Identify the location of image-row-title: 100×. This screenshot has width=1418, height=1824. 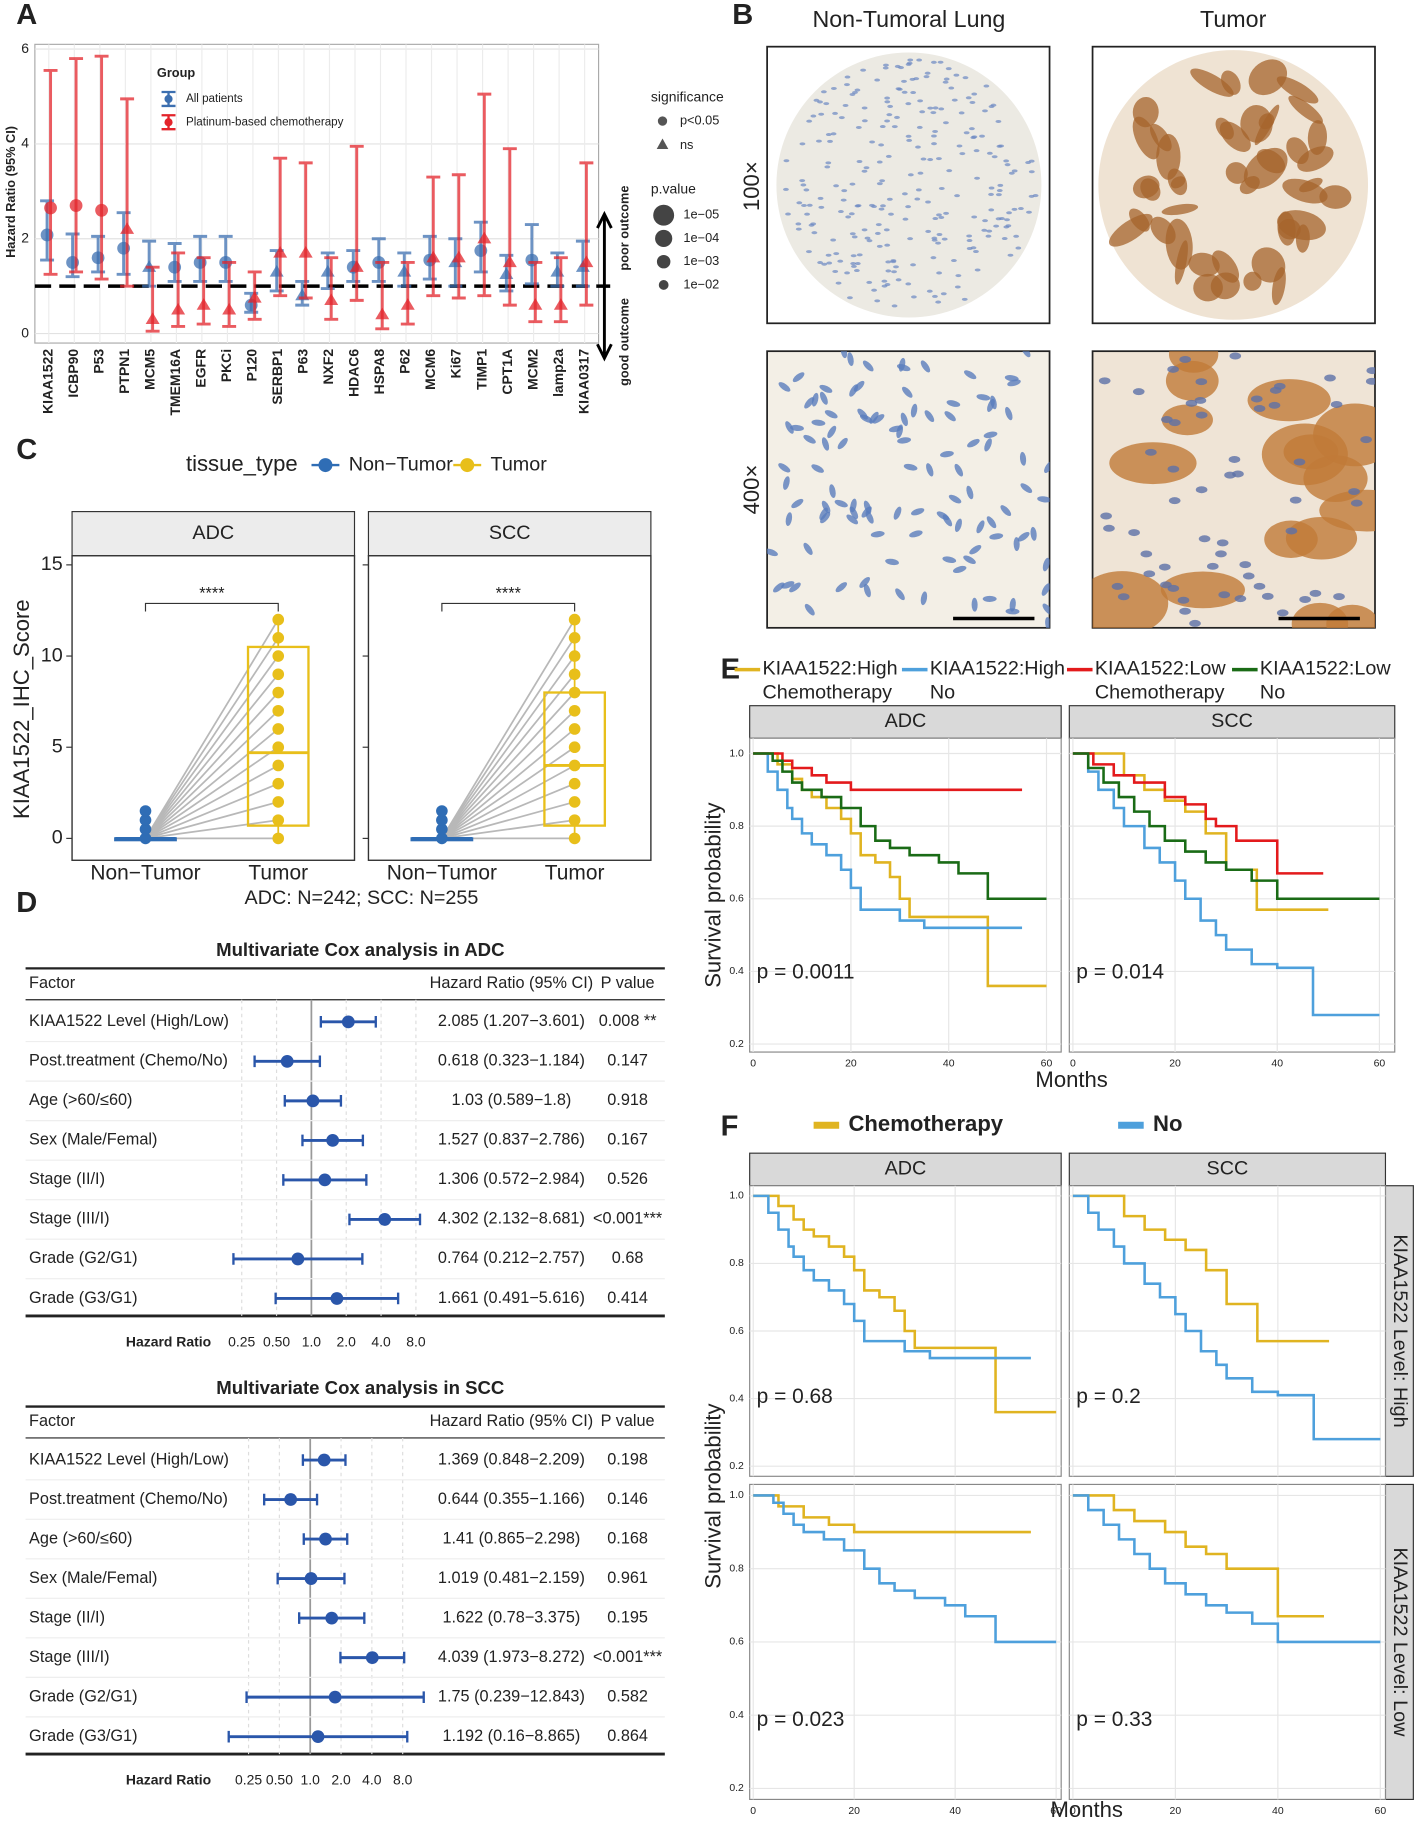
(751, 186).